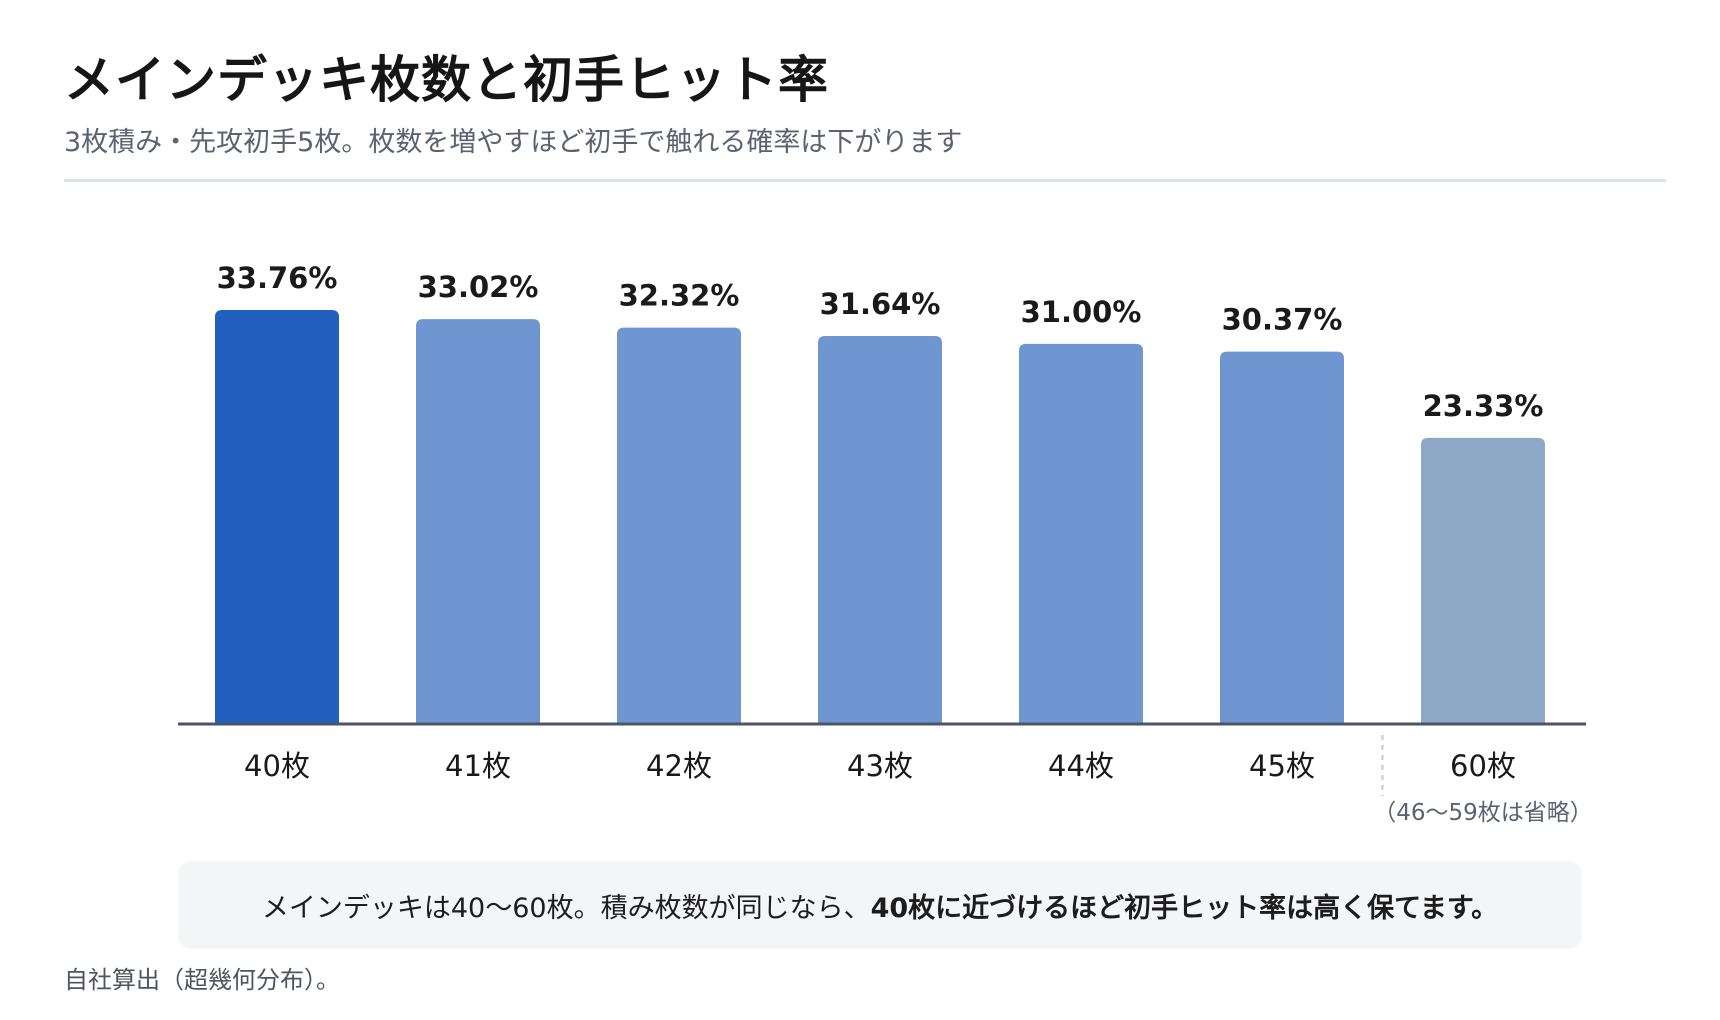 The image size is (1720, 1020). I want to click on value-label-4: 31.64%, so click(880, 304).